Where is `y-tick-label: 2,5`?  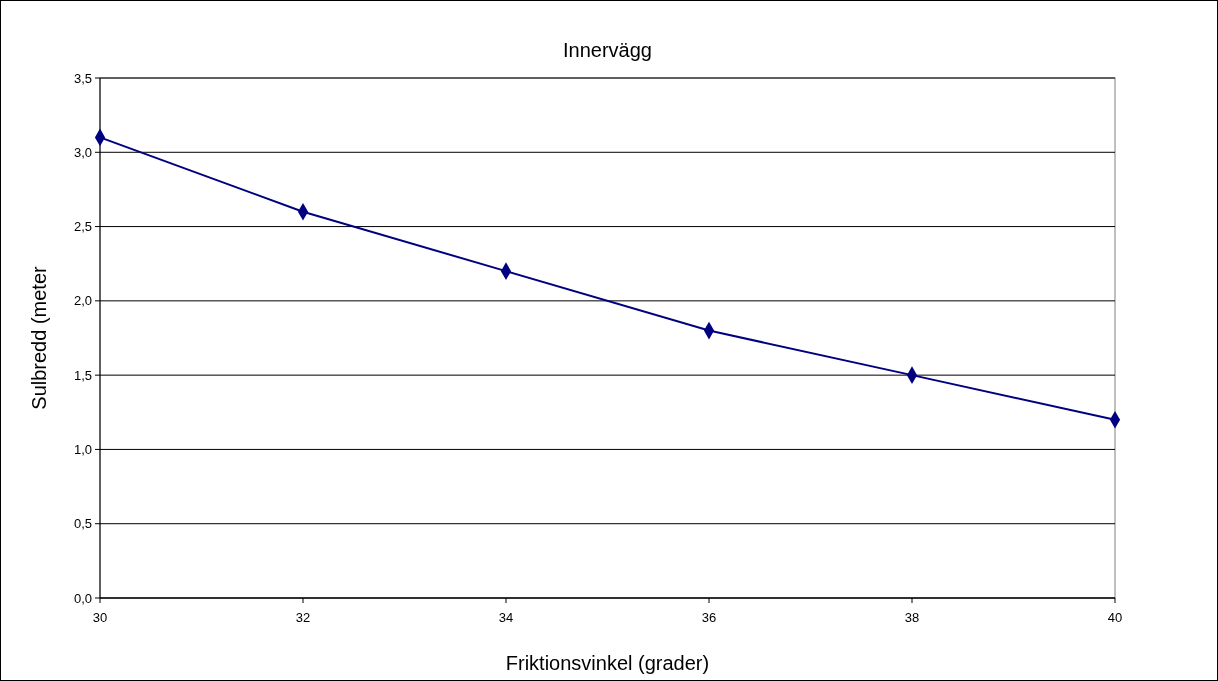 y-tick-label: 2,5 is located at coordinates (82, 227).